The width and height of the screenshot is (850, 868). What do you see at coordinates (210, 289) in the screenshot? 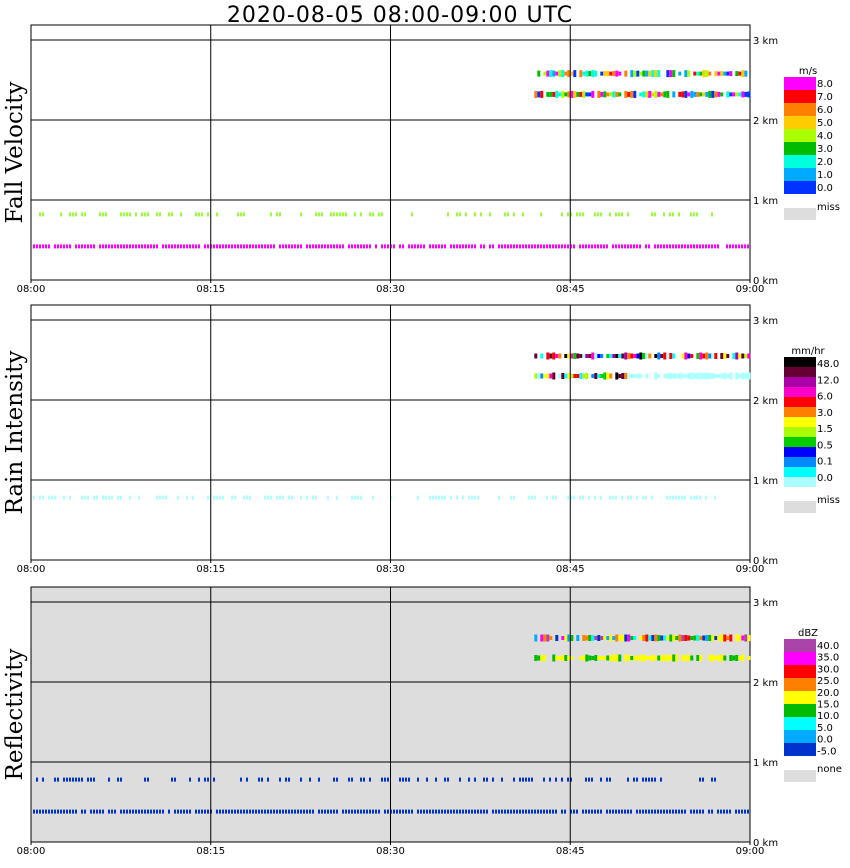
I see `x-tick-label: 08:15` at bounding box center [210, 289].